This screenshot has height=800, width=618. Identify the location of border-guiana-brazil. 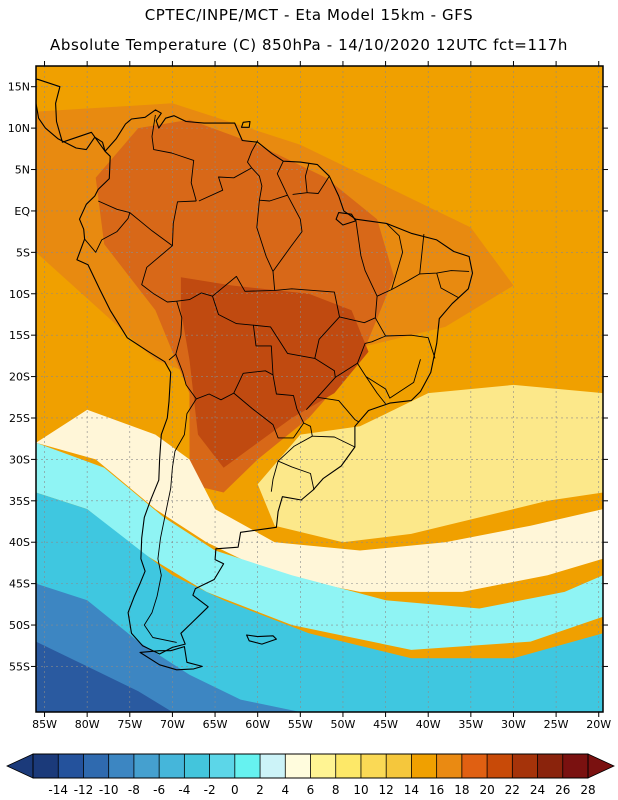
(318, 184).